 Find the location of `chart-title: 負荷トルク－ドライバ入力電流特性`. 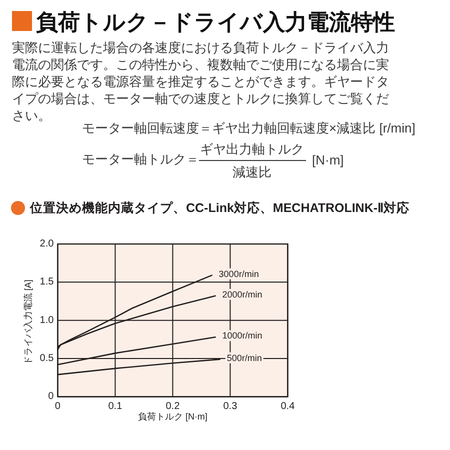

chart-title: 負荷トルク－ドライバ入力電流特性 is located at coordinates (215, 22).